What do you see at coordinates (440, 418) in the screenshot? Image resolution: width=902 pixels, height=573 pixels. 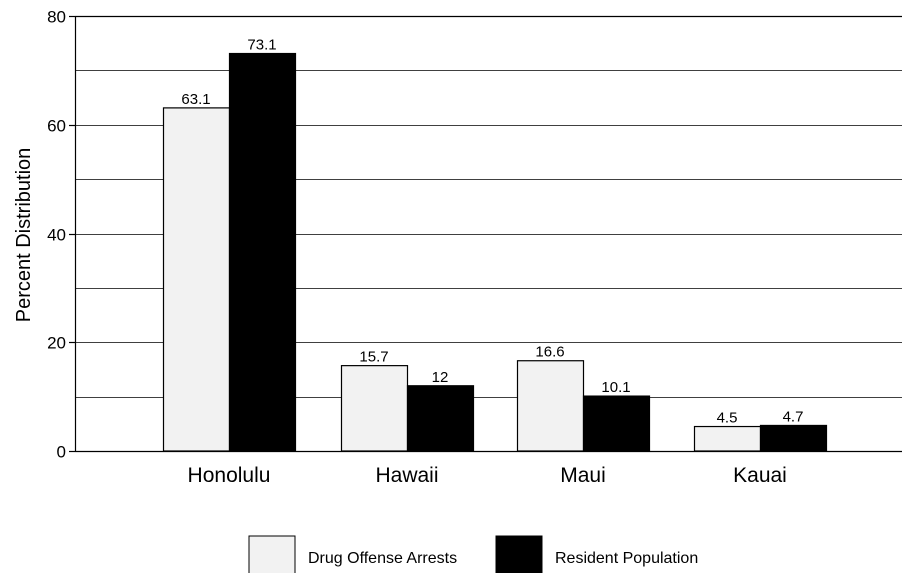 I see `bar-resident-population-hawaii` at bounding box center [440, 418].